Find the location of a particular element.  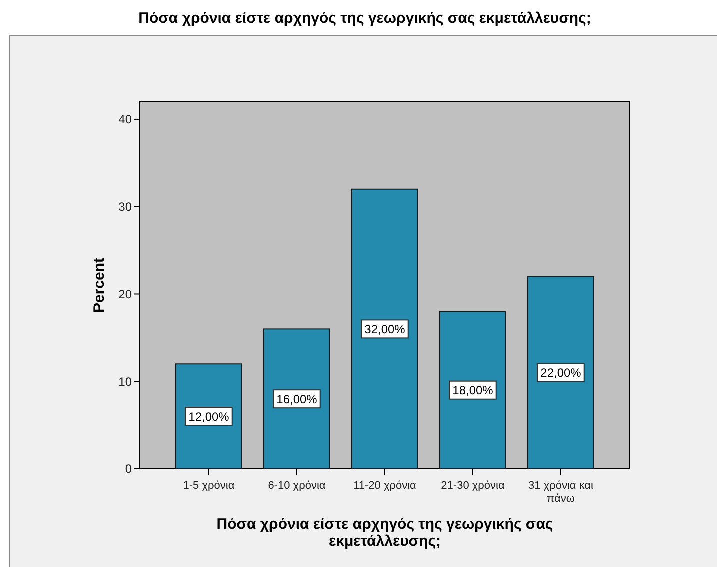

x-axis-title: Πόσα χρόνια είστε αρχηγός της γεωργικής σας εκμετάλλευσης; is located at coordinates (385, 533).